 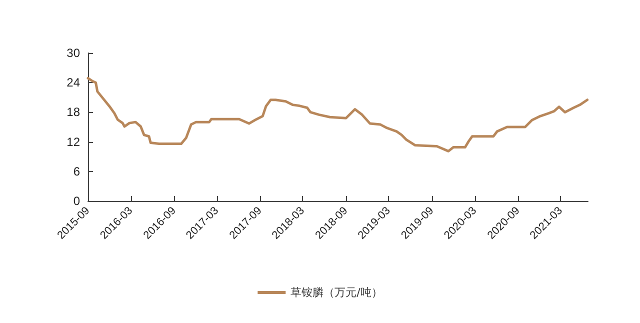 I want to click on y-tick-label: 18, so click(x=73, y=112).